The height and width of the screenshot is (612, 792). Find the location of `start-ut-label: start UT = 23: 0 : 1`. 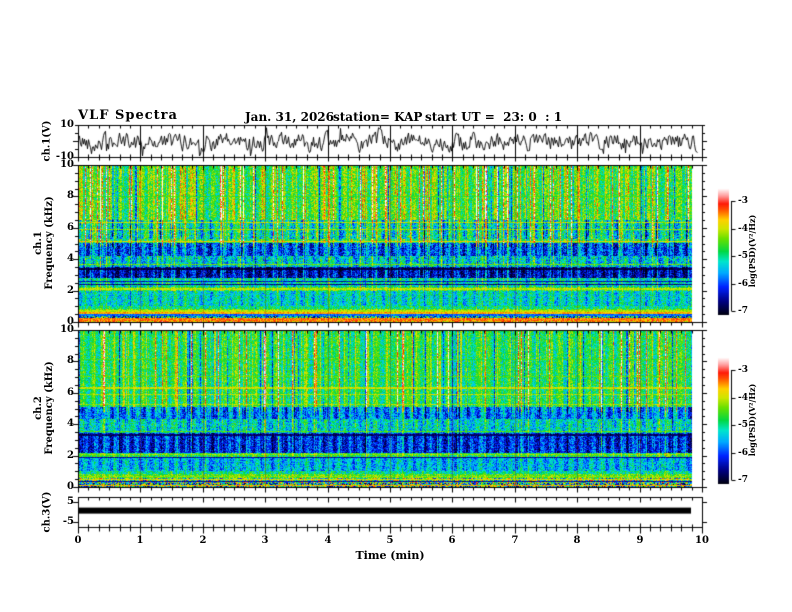

start-ut-label: start UT = 23: 0 : 1 is located at coordinates (494, 117).